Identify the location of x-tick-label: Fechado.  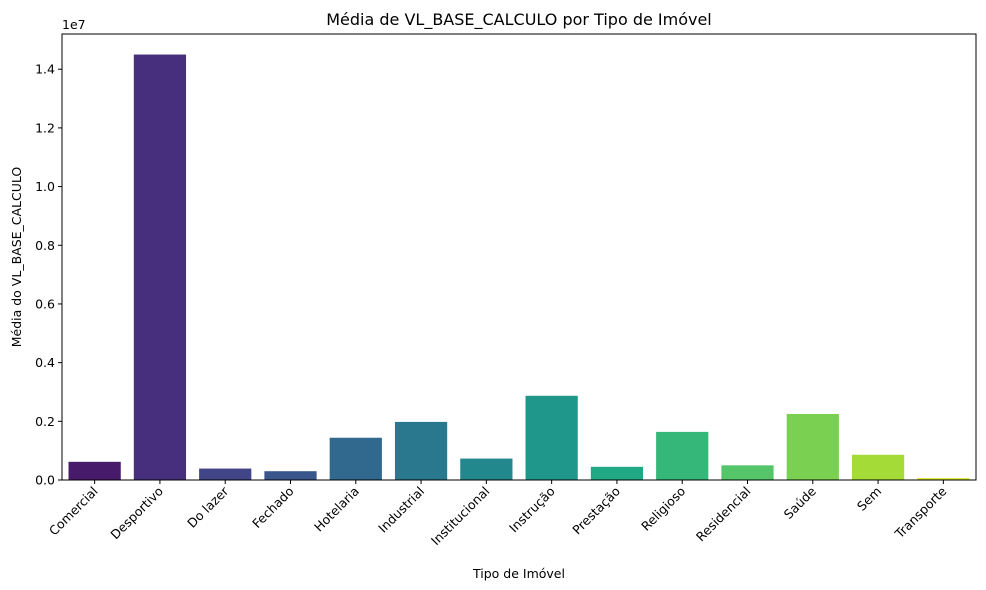
(273, 508).